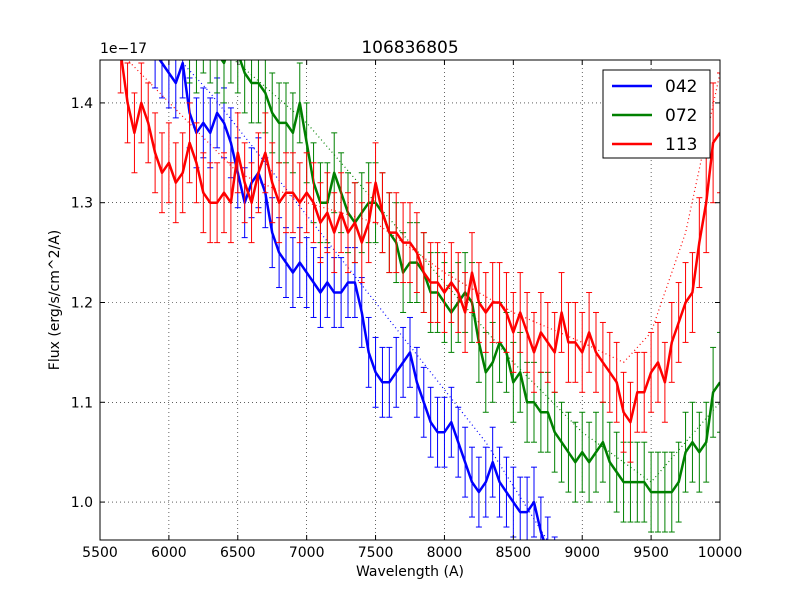 This screenshot has width=800, height=600. What do you see at coordinates (238, 553) in the screenshot?
I see `x-tick-label: 6500` at bounding box center [238, 553].